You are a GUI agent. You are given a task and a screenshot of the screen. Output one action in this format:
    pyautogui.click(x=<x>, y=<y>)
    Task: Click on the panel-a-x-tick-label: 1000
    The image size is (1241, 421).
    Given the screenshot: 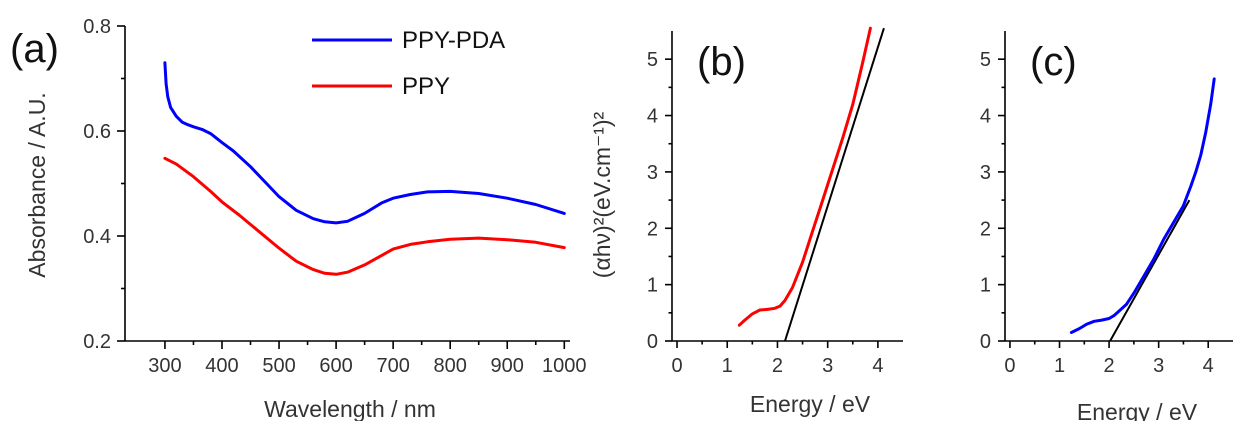 What is the action you would take?
    pyautogui.click(x=564, y=366)
    